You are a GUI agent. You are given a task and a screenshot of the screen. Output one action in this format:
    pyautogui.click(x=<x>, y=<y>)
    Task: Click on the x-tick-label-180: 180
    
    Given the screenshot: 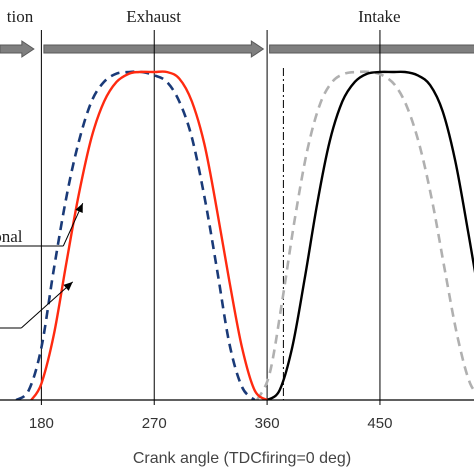 What is the action you would take?
    pyautogui.click(x=41, y=423)
    